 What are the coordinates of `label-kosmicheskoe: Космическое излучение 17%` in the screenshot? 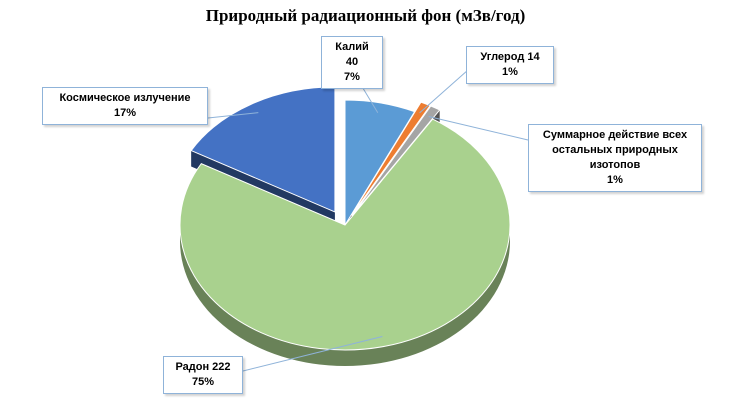 It's located at (125, 106).